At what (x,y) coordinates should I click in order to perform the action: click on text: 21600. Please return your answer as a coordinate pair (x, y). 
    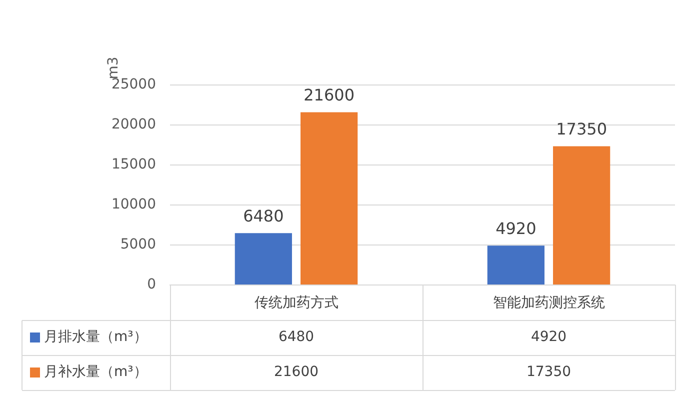
    Looking at the image, I should click on (296, 372).